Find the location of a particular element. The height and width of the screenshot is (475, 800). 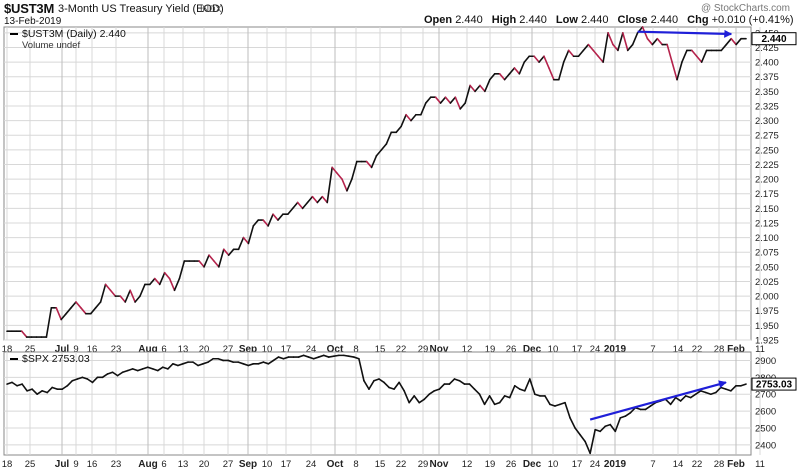

chg-label: Chg is located at coordinates (698, 20).